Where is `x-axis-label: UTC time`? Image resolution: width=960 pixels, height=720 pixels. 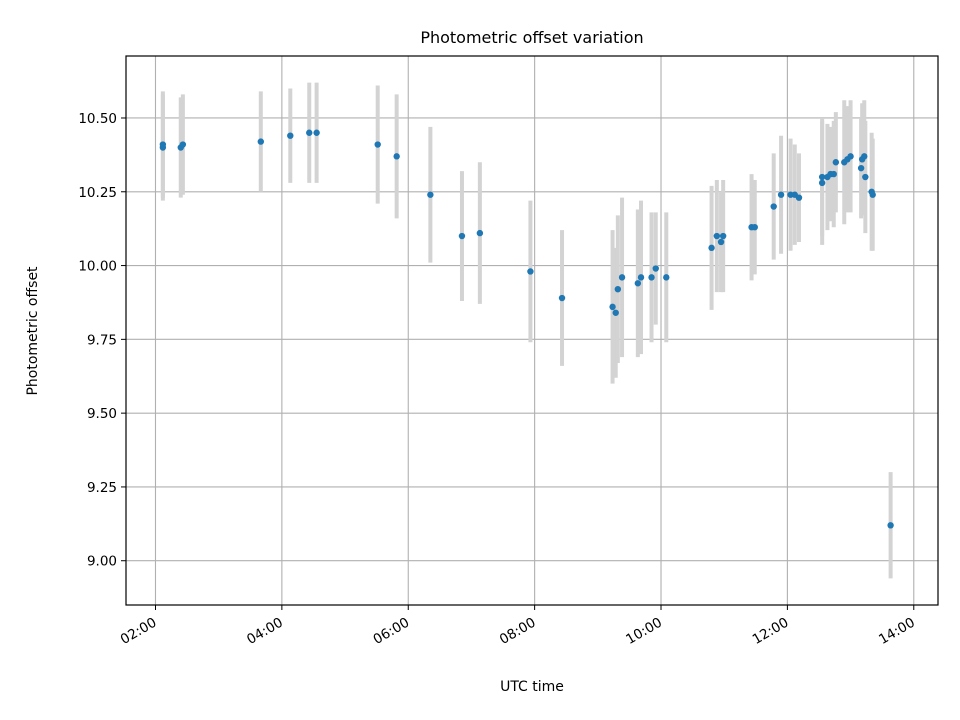
x-axis-label: UTC time is located at coordinates (532, 687).